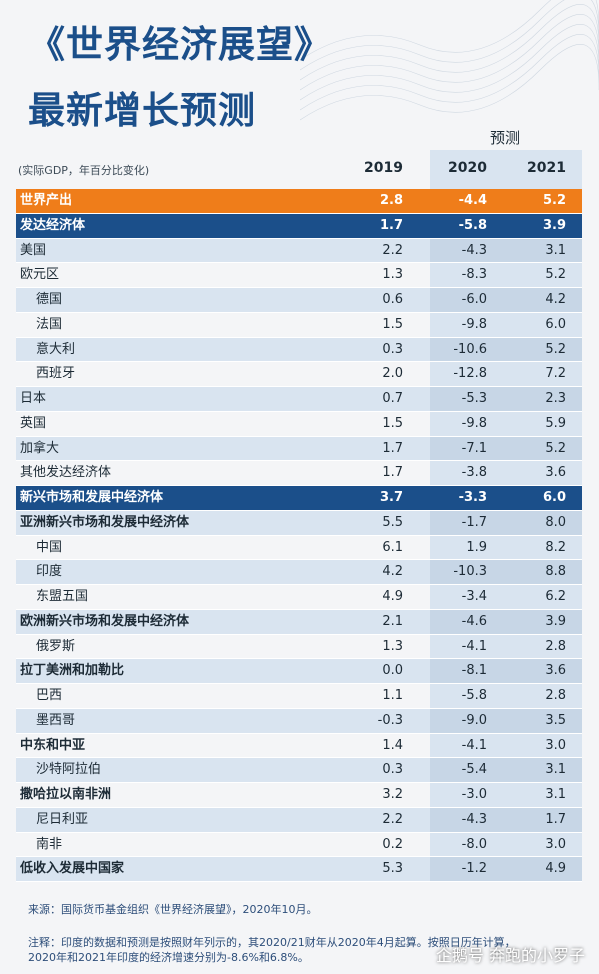 Image resolution: width=599 pixels, height=974 pixels. What do you see at coordinates (474, 299) in the screenshot?
I see `value-cell-2020: -6.0` at bounding box center [474, 299].